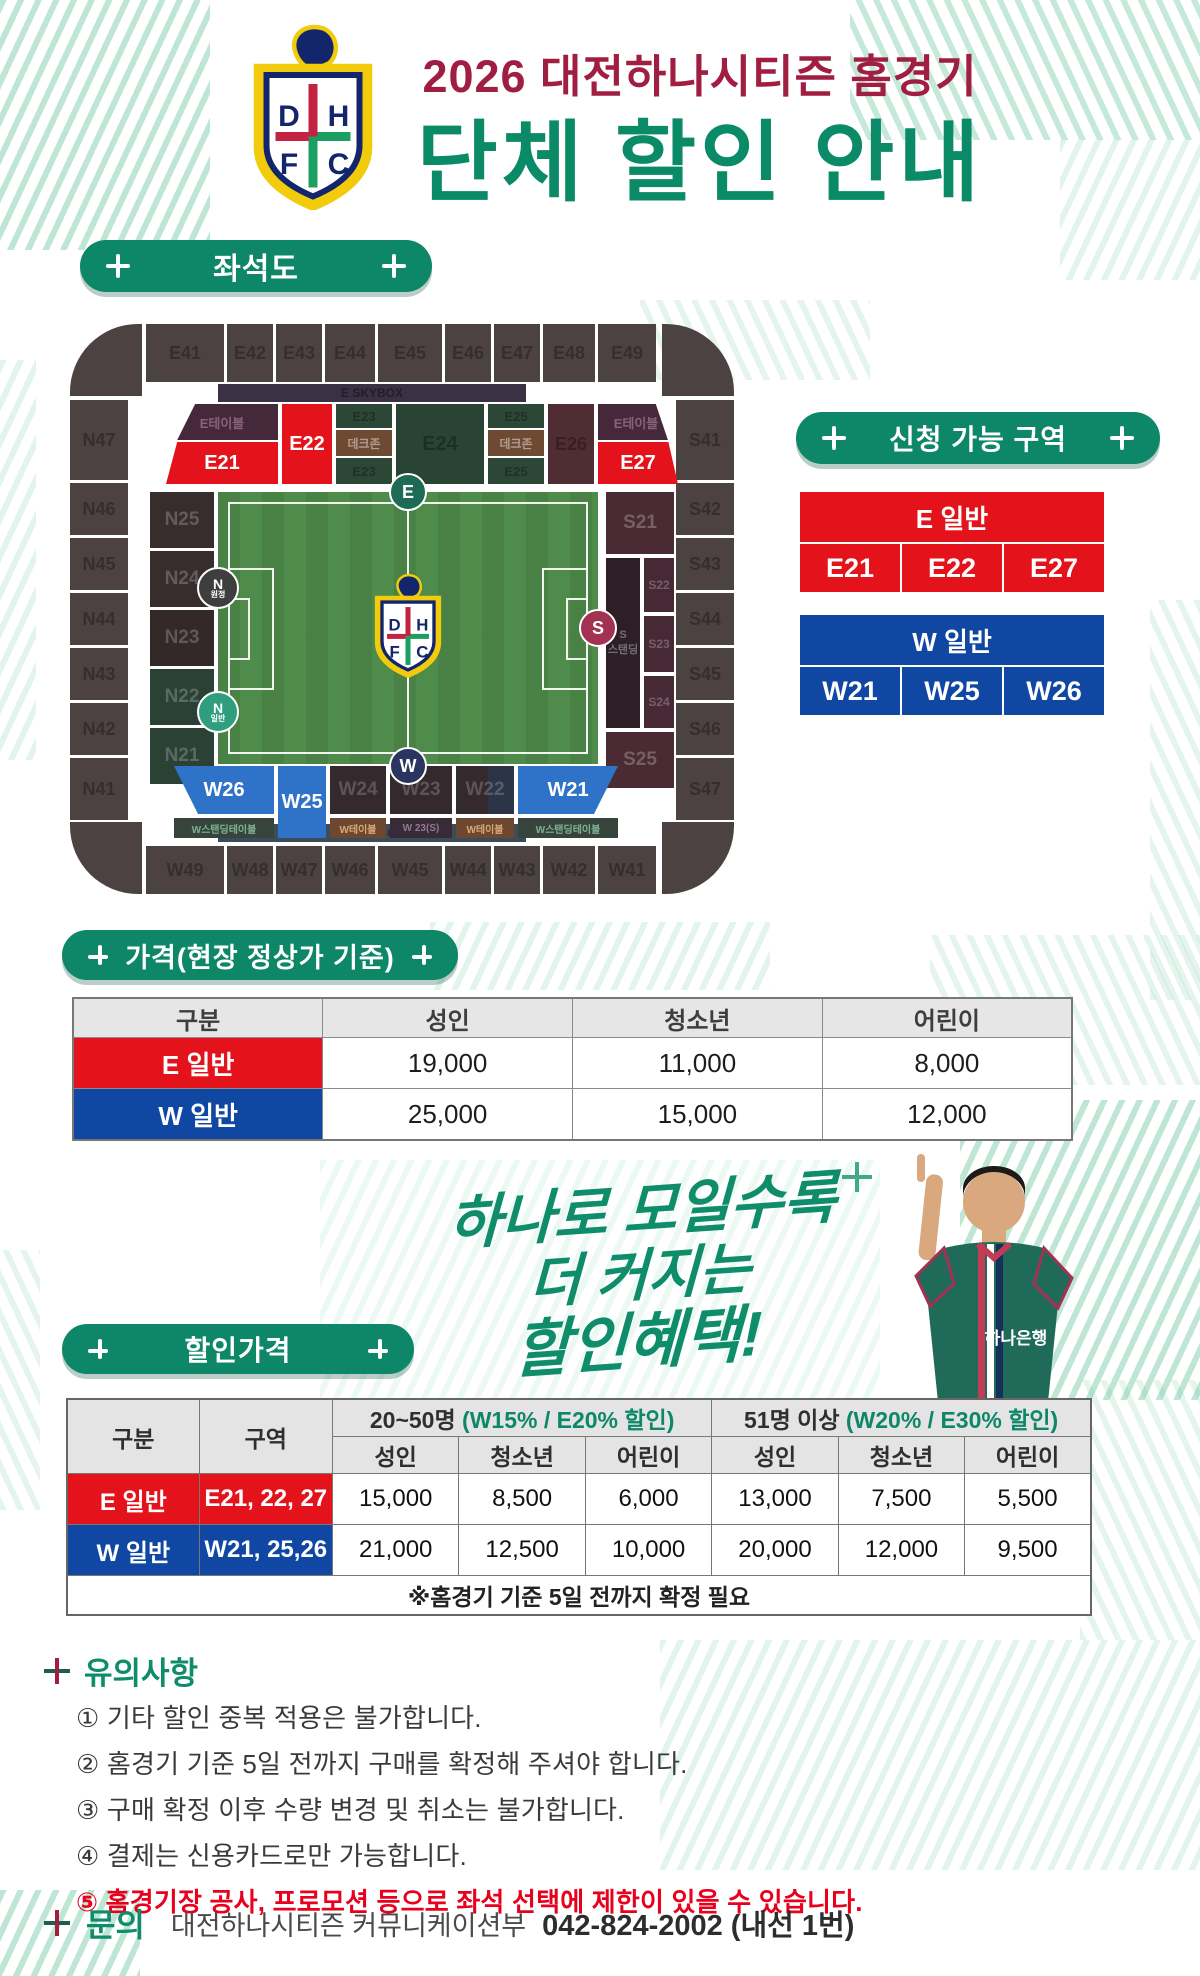 Image resolution: width=1200 pixels, height=1976 pixels. Describe the element at coordinates (364, 443) in the screenshot. I see `map-deck-zone-left: 데크존` at that location.